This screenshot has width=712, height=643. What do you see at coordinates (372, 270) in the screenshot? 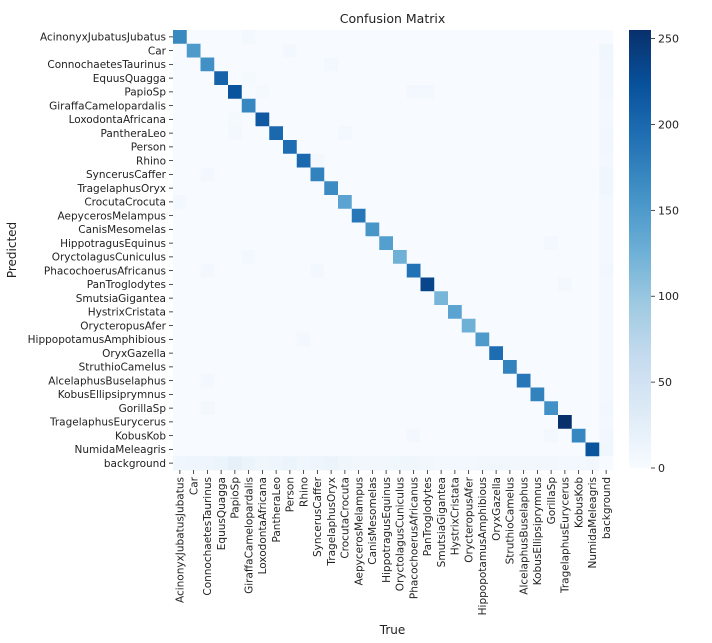
I see `heatmap-cell-r17-c14` at bounding box center [372, 270].